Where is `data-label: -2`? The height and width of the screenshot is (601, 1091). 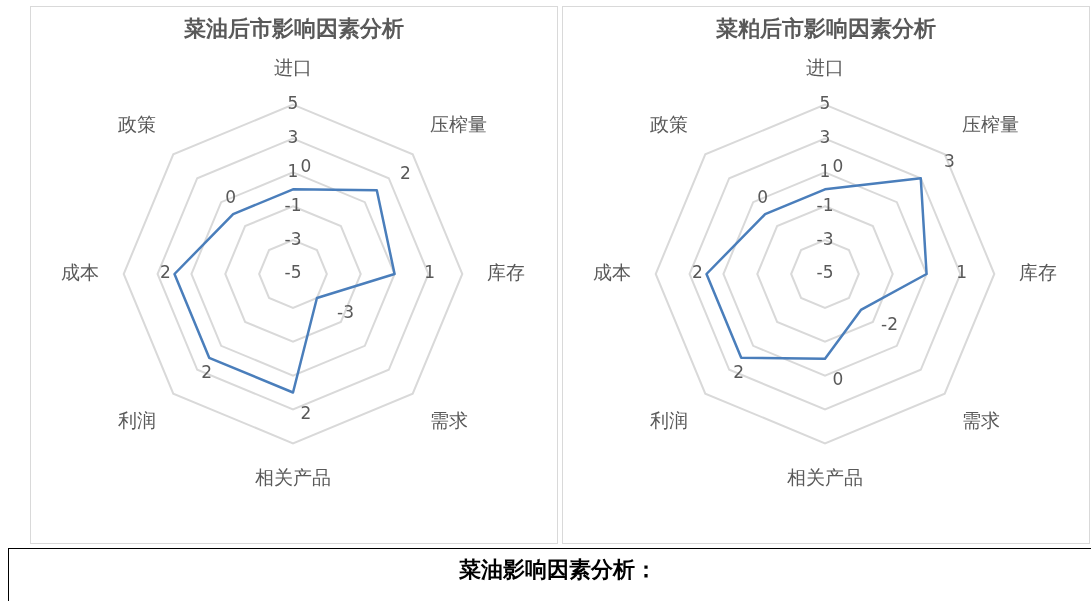 data-label: -2 is located at coordinates (889, 323).